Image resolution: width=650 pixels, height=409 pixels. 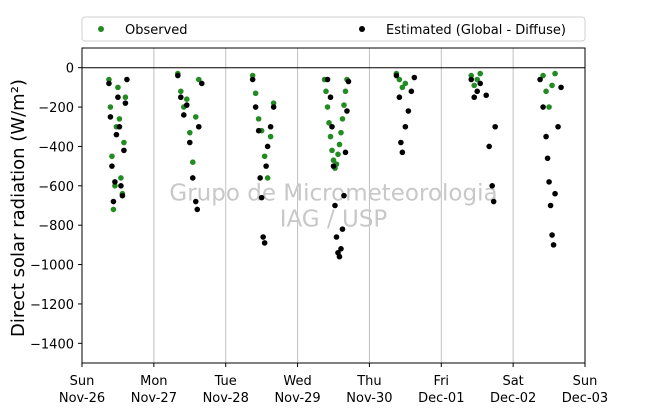 What do you see at coordinates (82, 398) in the screenshot?
I see `x-tick-label-date: Nov-26` at bounding box center [82, 398].